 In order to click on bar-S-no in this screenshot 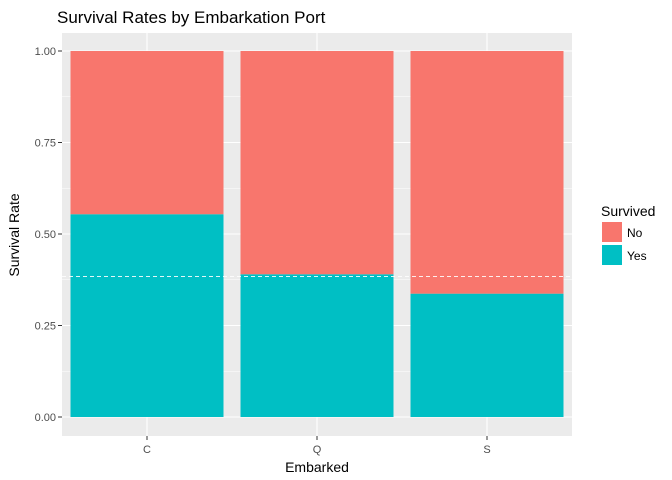, I will do `click(487, 172)`.